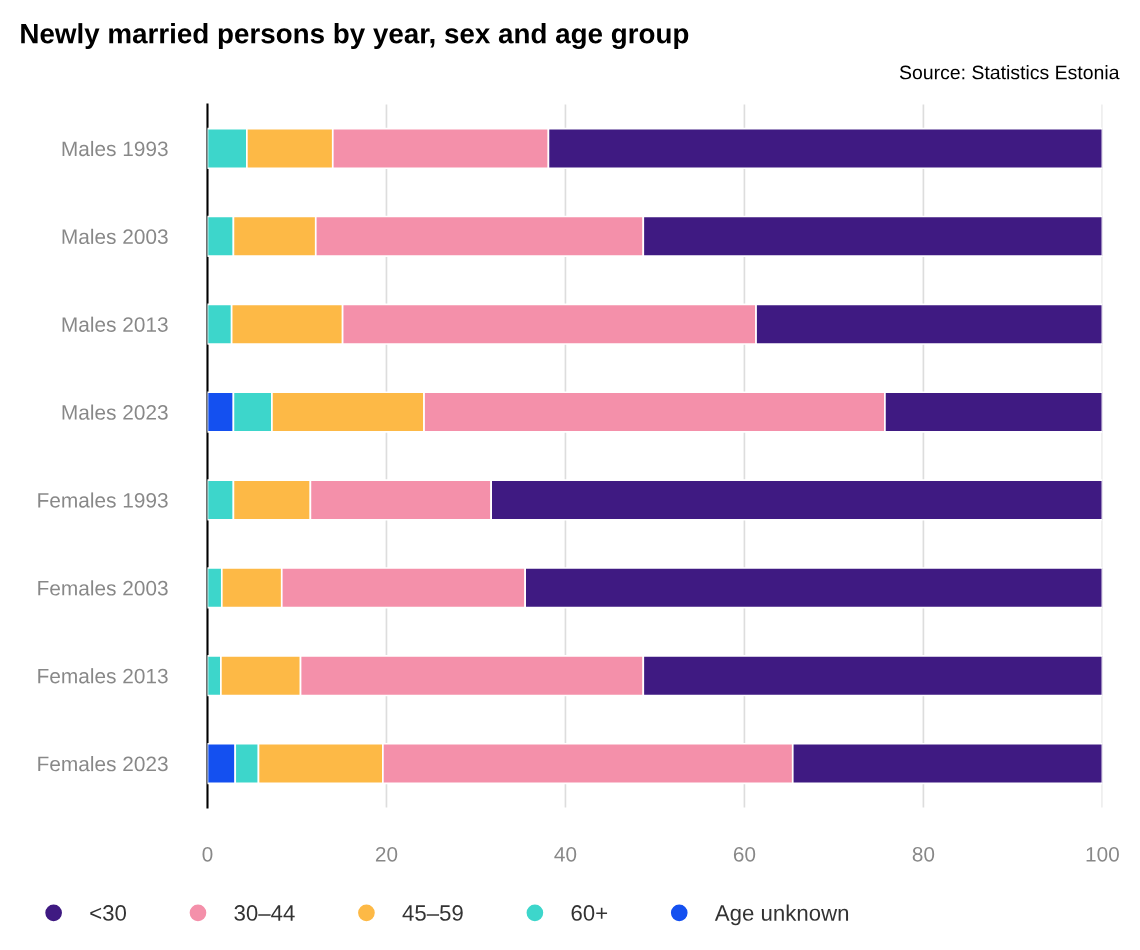 Image resolution: width=1140 pixels, height=950 pixels. I want to click on y-tick-label: Females 2003, so click(103, 588).